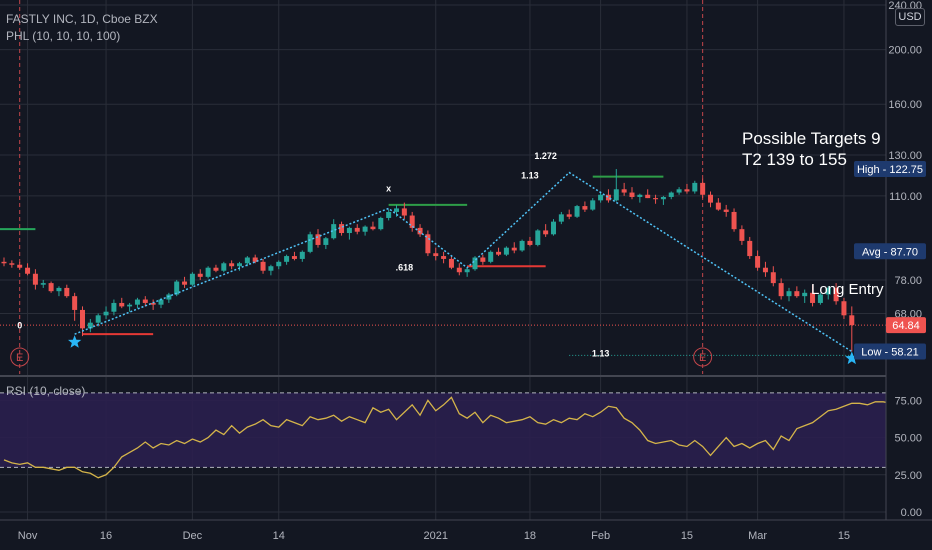 The height and width of the screenshot is (550, 932). I want to click on price-axis-bg, so click(909, 275).